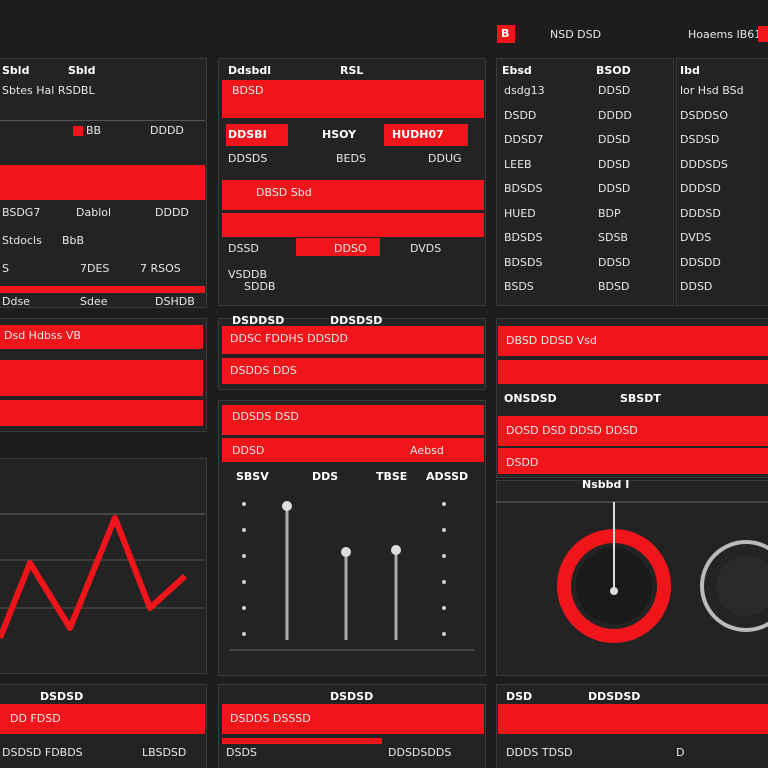 Image resolution: width=768 pixels, height=768 pixels. Describe the element at coordinates (524, 90) in the screenshot. I see `label: dsdg13` at that location.